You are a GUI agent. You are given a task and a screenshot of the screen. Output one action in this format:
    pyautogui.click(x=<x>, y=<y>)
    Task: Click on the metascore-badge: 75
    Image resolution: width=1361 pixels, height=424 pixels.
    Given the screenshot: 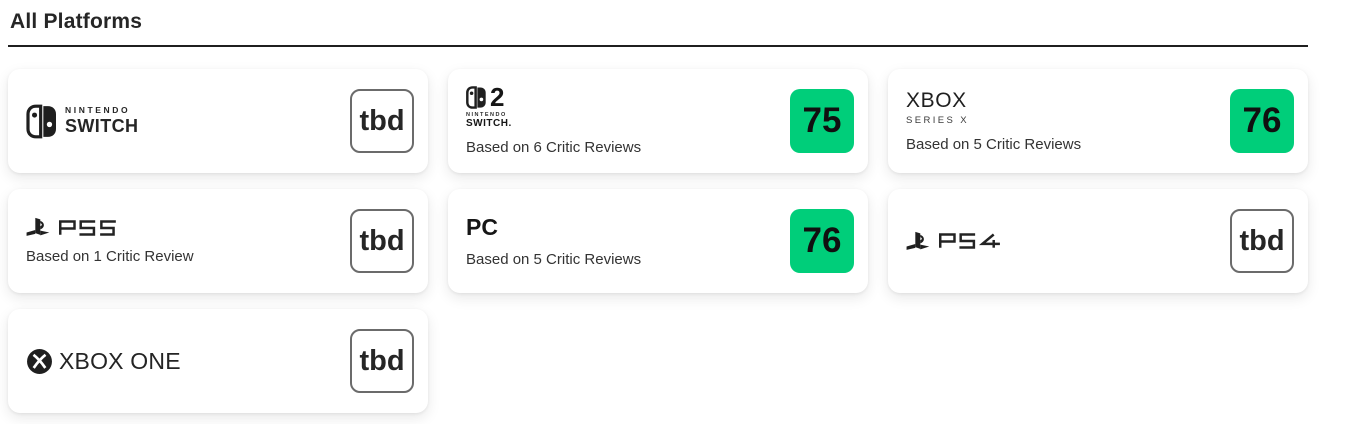 What is the action you would take?
    pyautogui.click(x=822, y=121)
    